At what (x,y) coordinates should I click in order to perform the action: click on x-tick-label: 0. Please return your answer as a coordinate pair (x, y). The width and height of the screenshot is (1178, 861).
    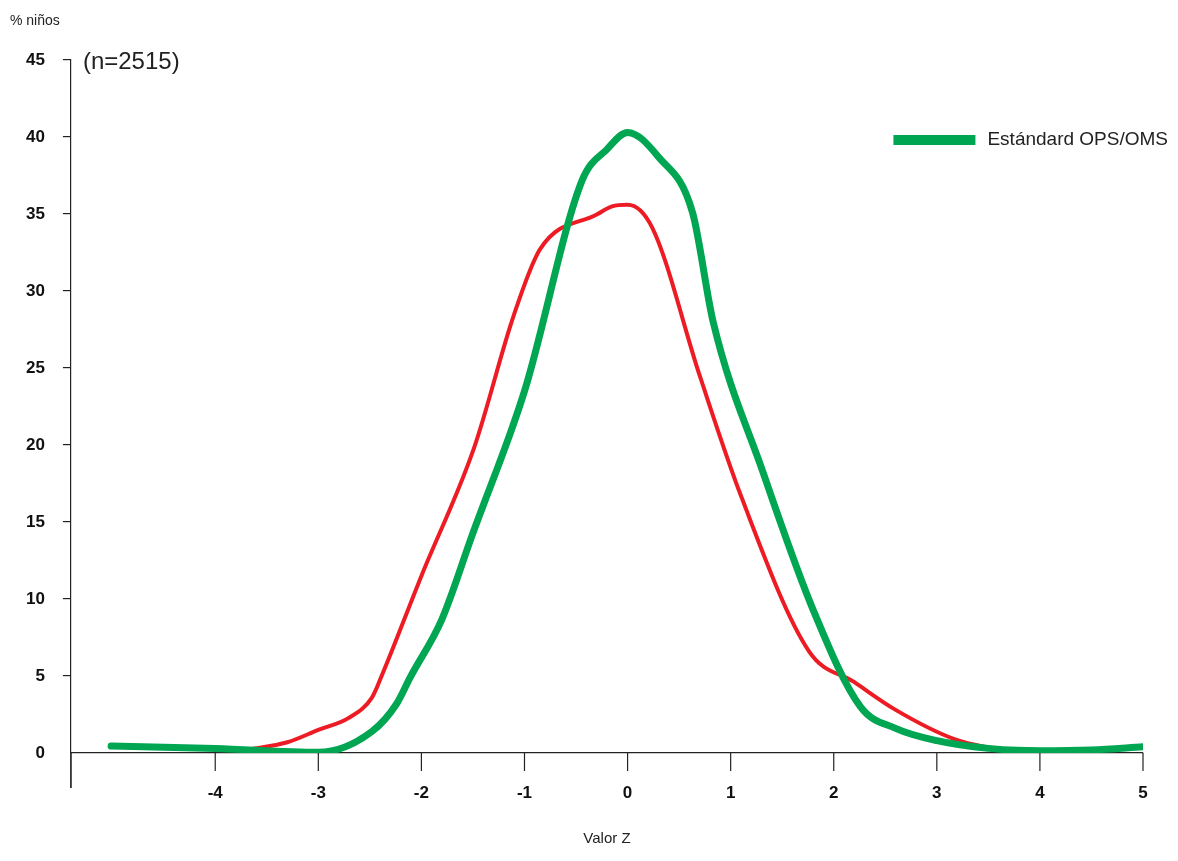
    Looking at the image, I should click on (627, 793).